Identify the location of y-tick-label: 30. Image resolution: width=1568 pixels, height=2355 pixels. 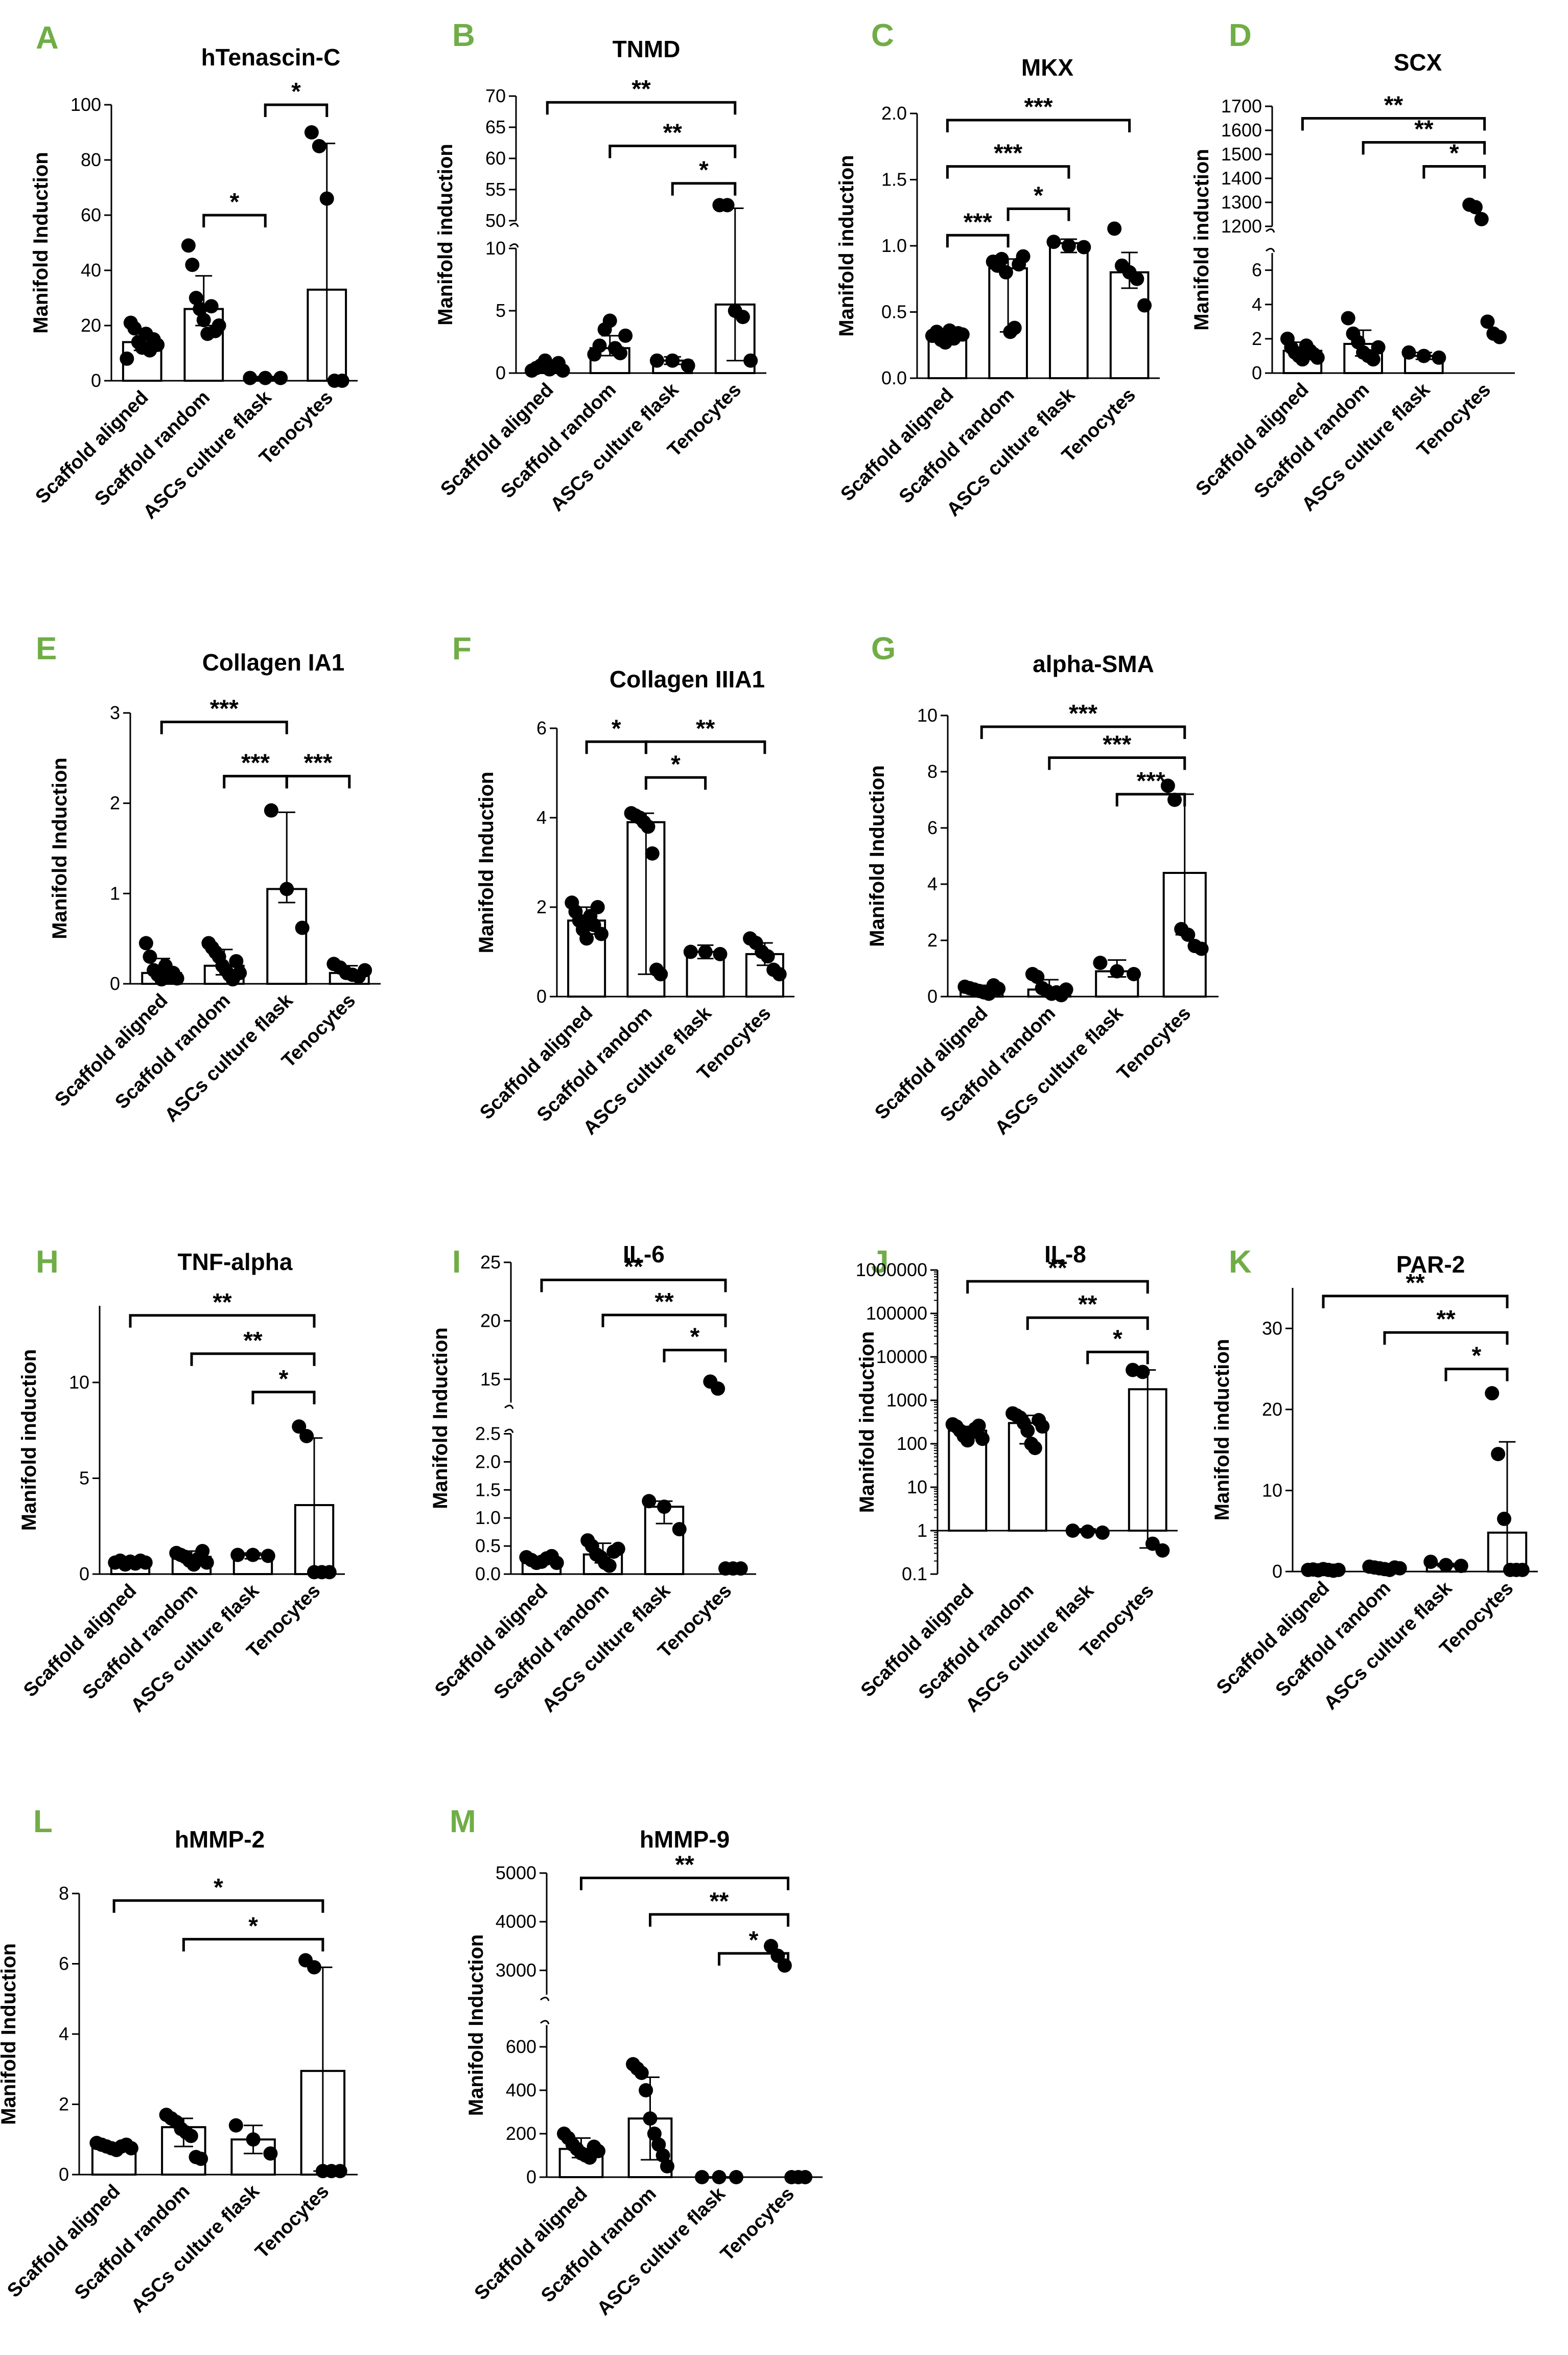
(1272, 1328).